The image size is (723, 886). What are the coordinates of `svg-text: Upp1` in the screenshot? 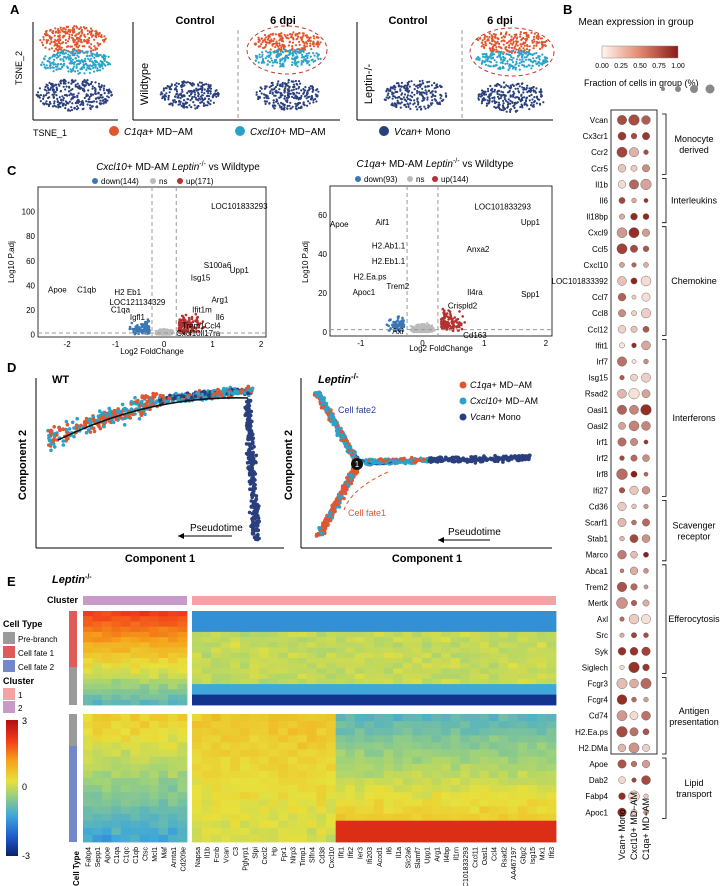 It's located at (531, 222).